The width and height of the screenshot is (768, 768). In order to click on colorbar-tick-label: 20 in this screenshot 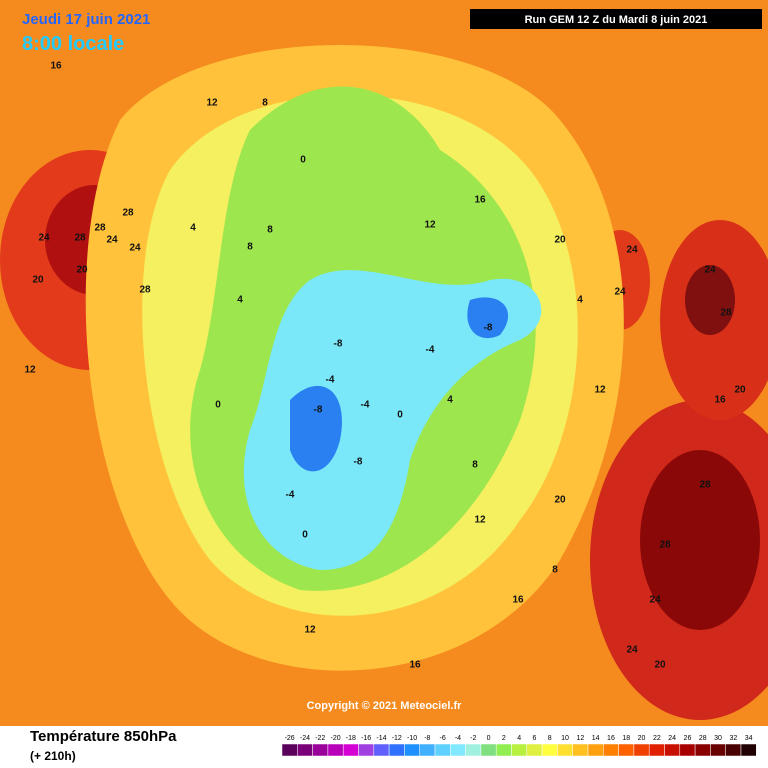, I will do `click(642, 738)`.